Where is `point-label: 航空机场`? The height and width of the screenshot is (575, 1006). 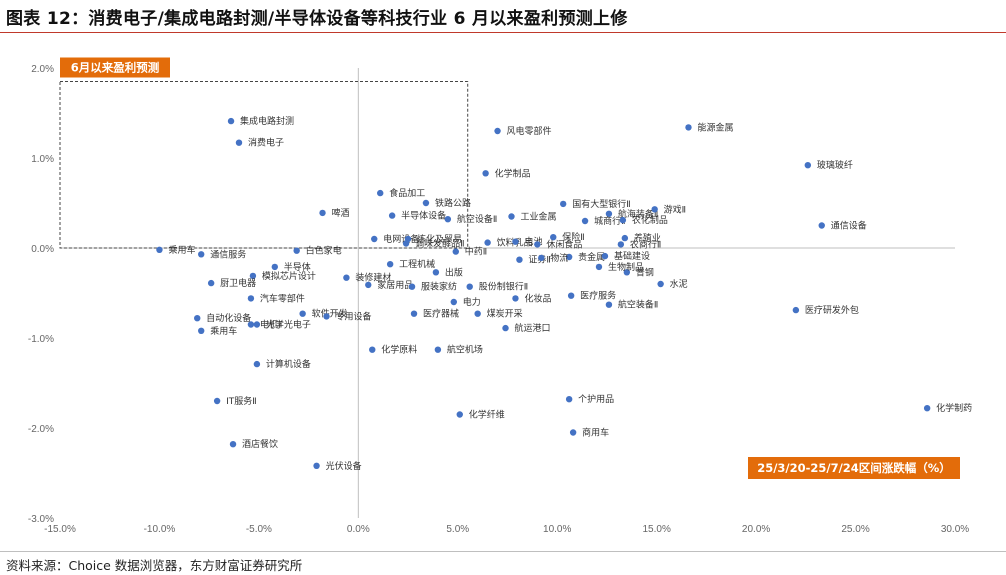 point-label: 航空机场 is located at coordinates (465, 350).